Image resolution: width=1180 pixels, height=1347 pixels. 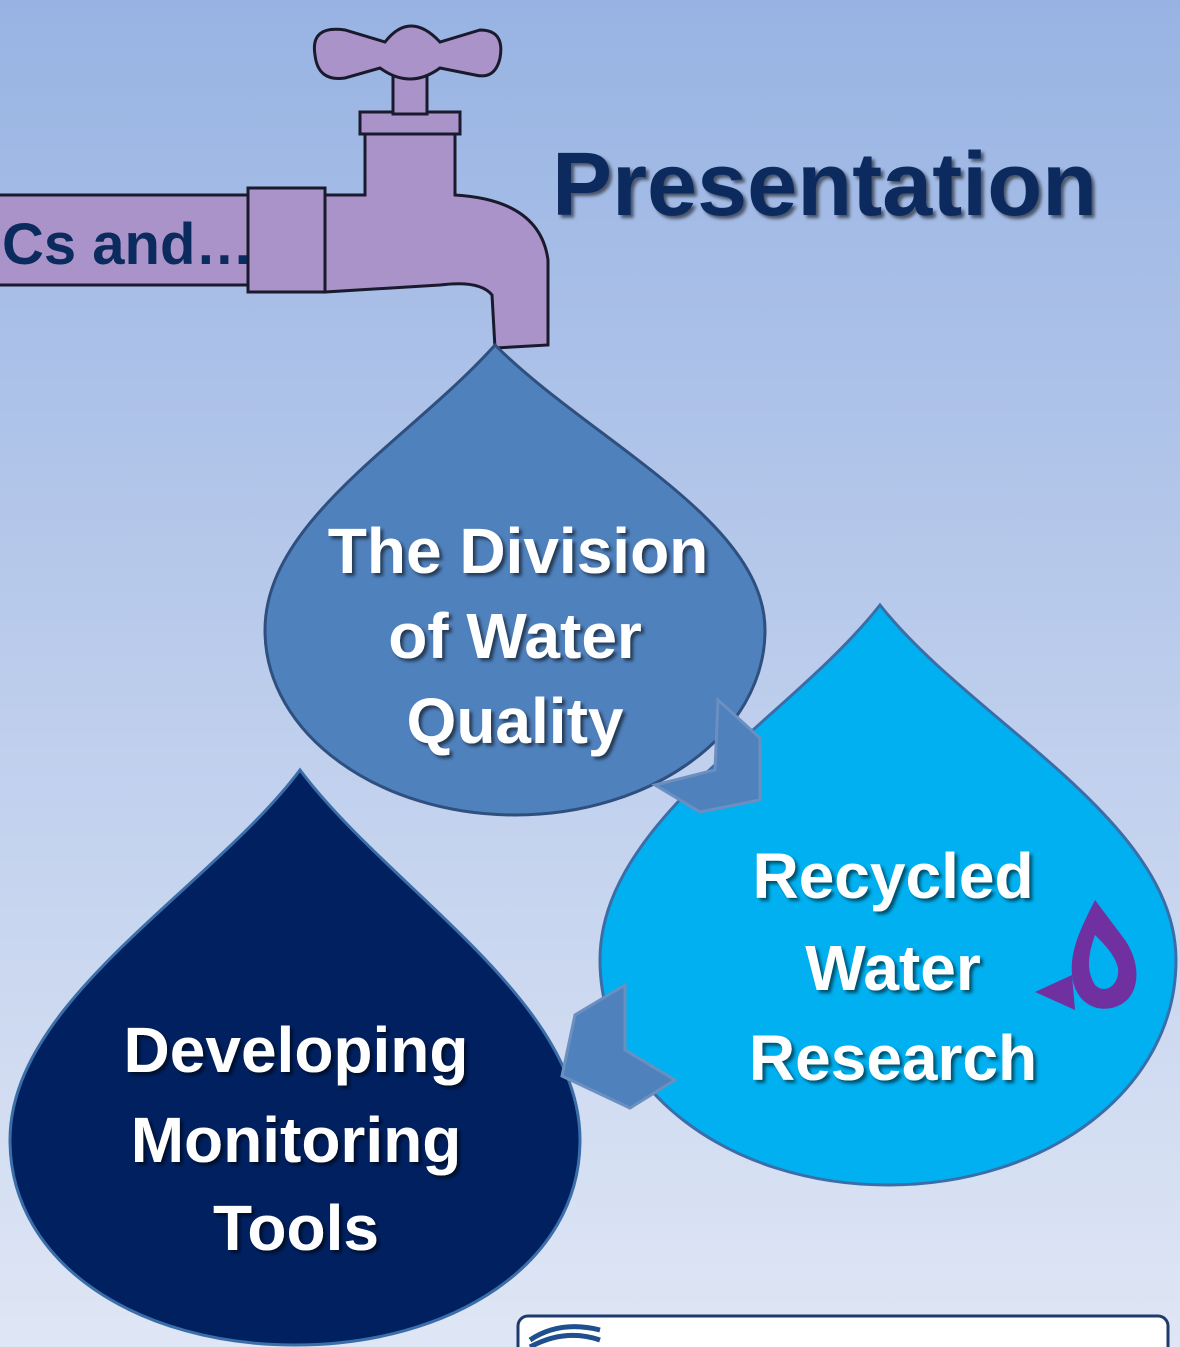 I want to click on faucet-handle, so click(x=407, y=52).